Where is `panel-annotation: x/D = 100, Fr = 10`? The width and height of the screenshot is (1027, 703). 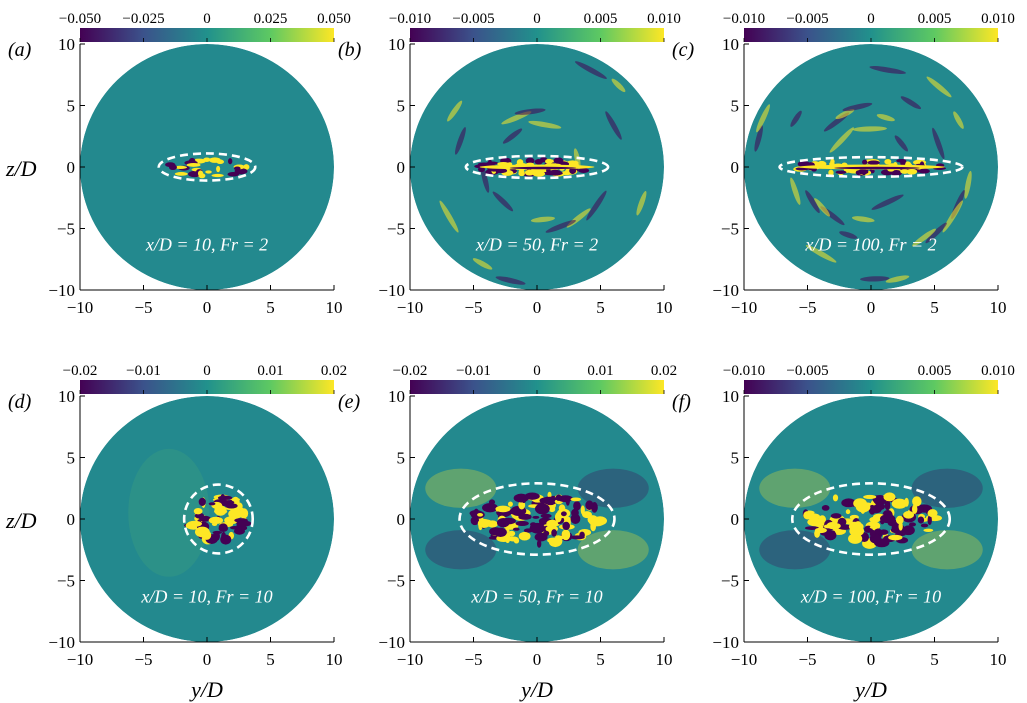 panel-annotation: x/D = 100, Fr = 10 is located at coordinates (870, 597).